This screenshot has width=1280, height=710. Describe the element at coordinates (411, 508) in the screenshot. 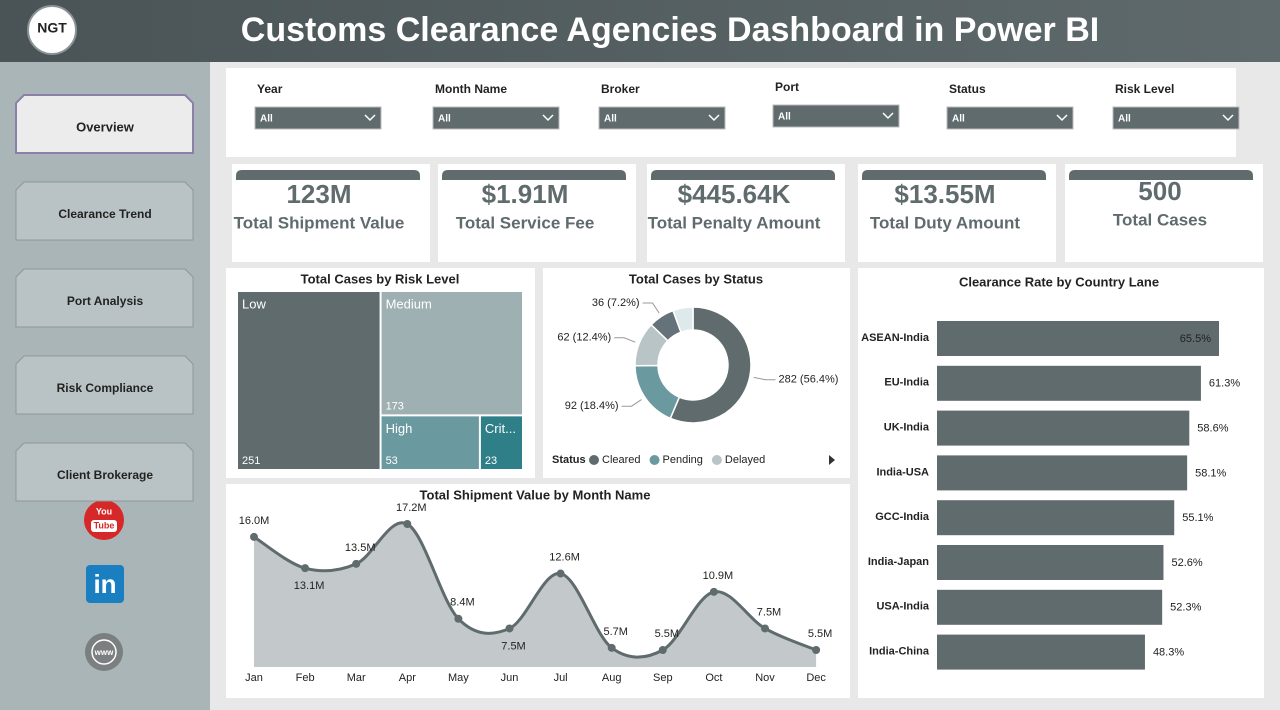

I see `point-label: 17.2M` at that location.